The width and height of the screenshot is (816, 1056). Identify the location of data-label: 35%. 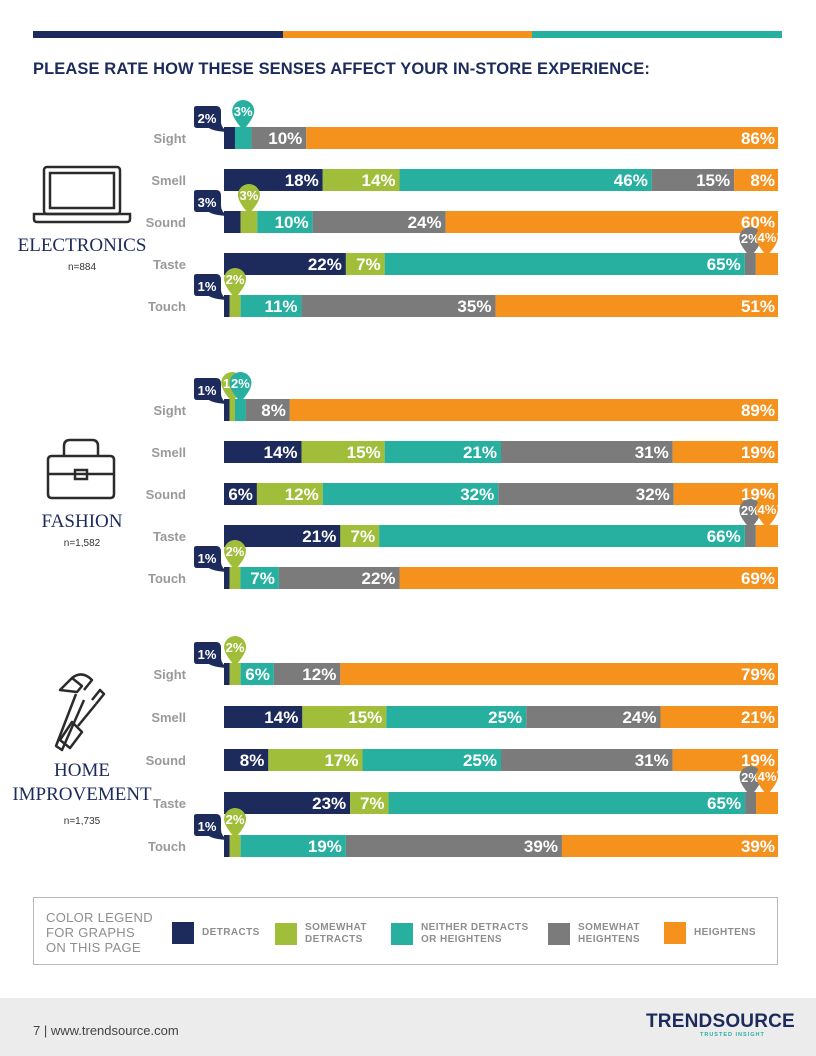
(474, 306).